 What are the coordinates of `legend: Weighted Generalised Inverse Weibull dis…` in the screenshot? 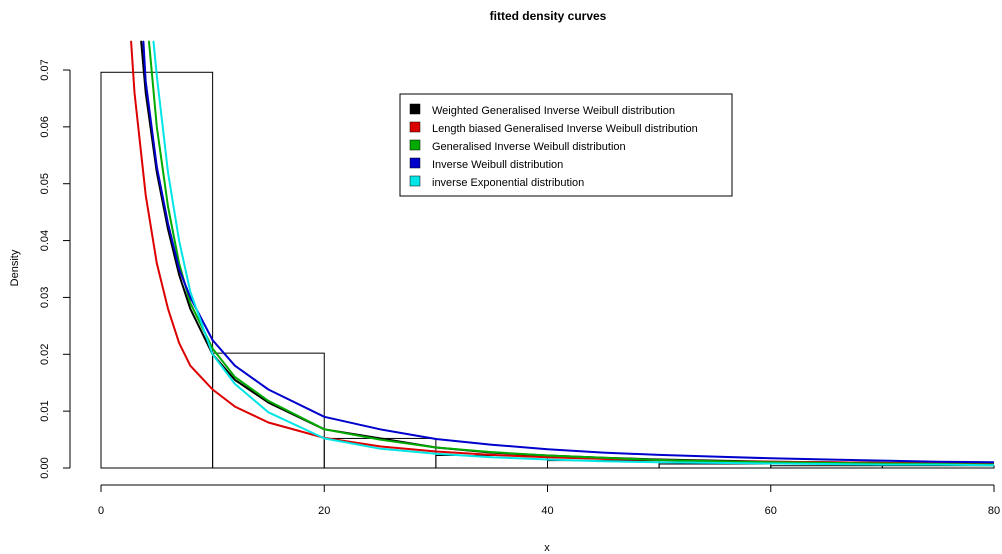 It's located at (566, 145).